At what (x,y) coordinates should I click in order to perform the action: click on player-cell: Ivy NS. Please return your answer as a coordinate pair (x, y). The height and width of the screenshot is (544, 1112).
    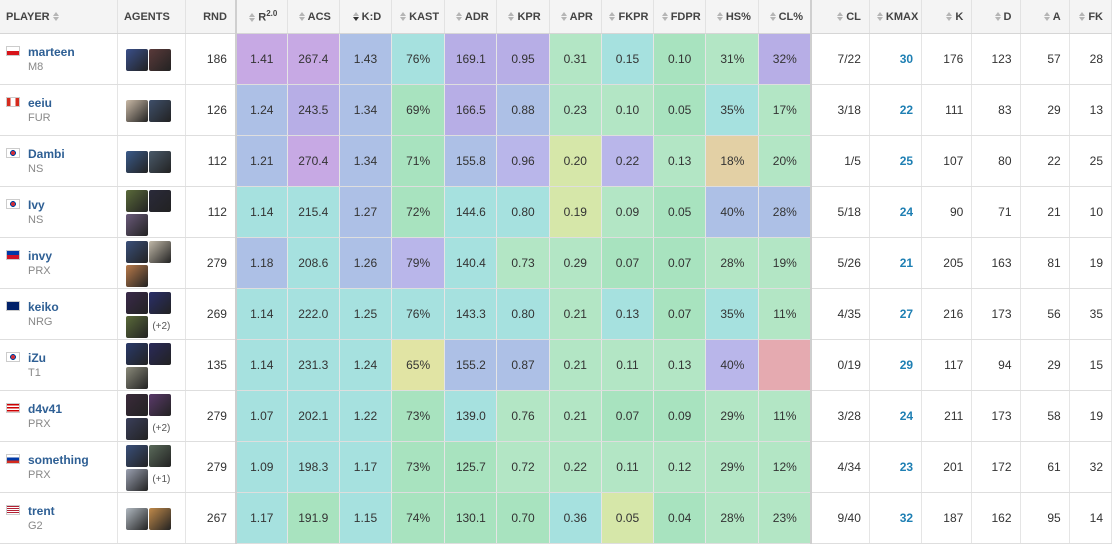
    Looking at the image, I should click on (59, 212).